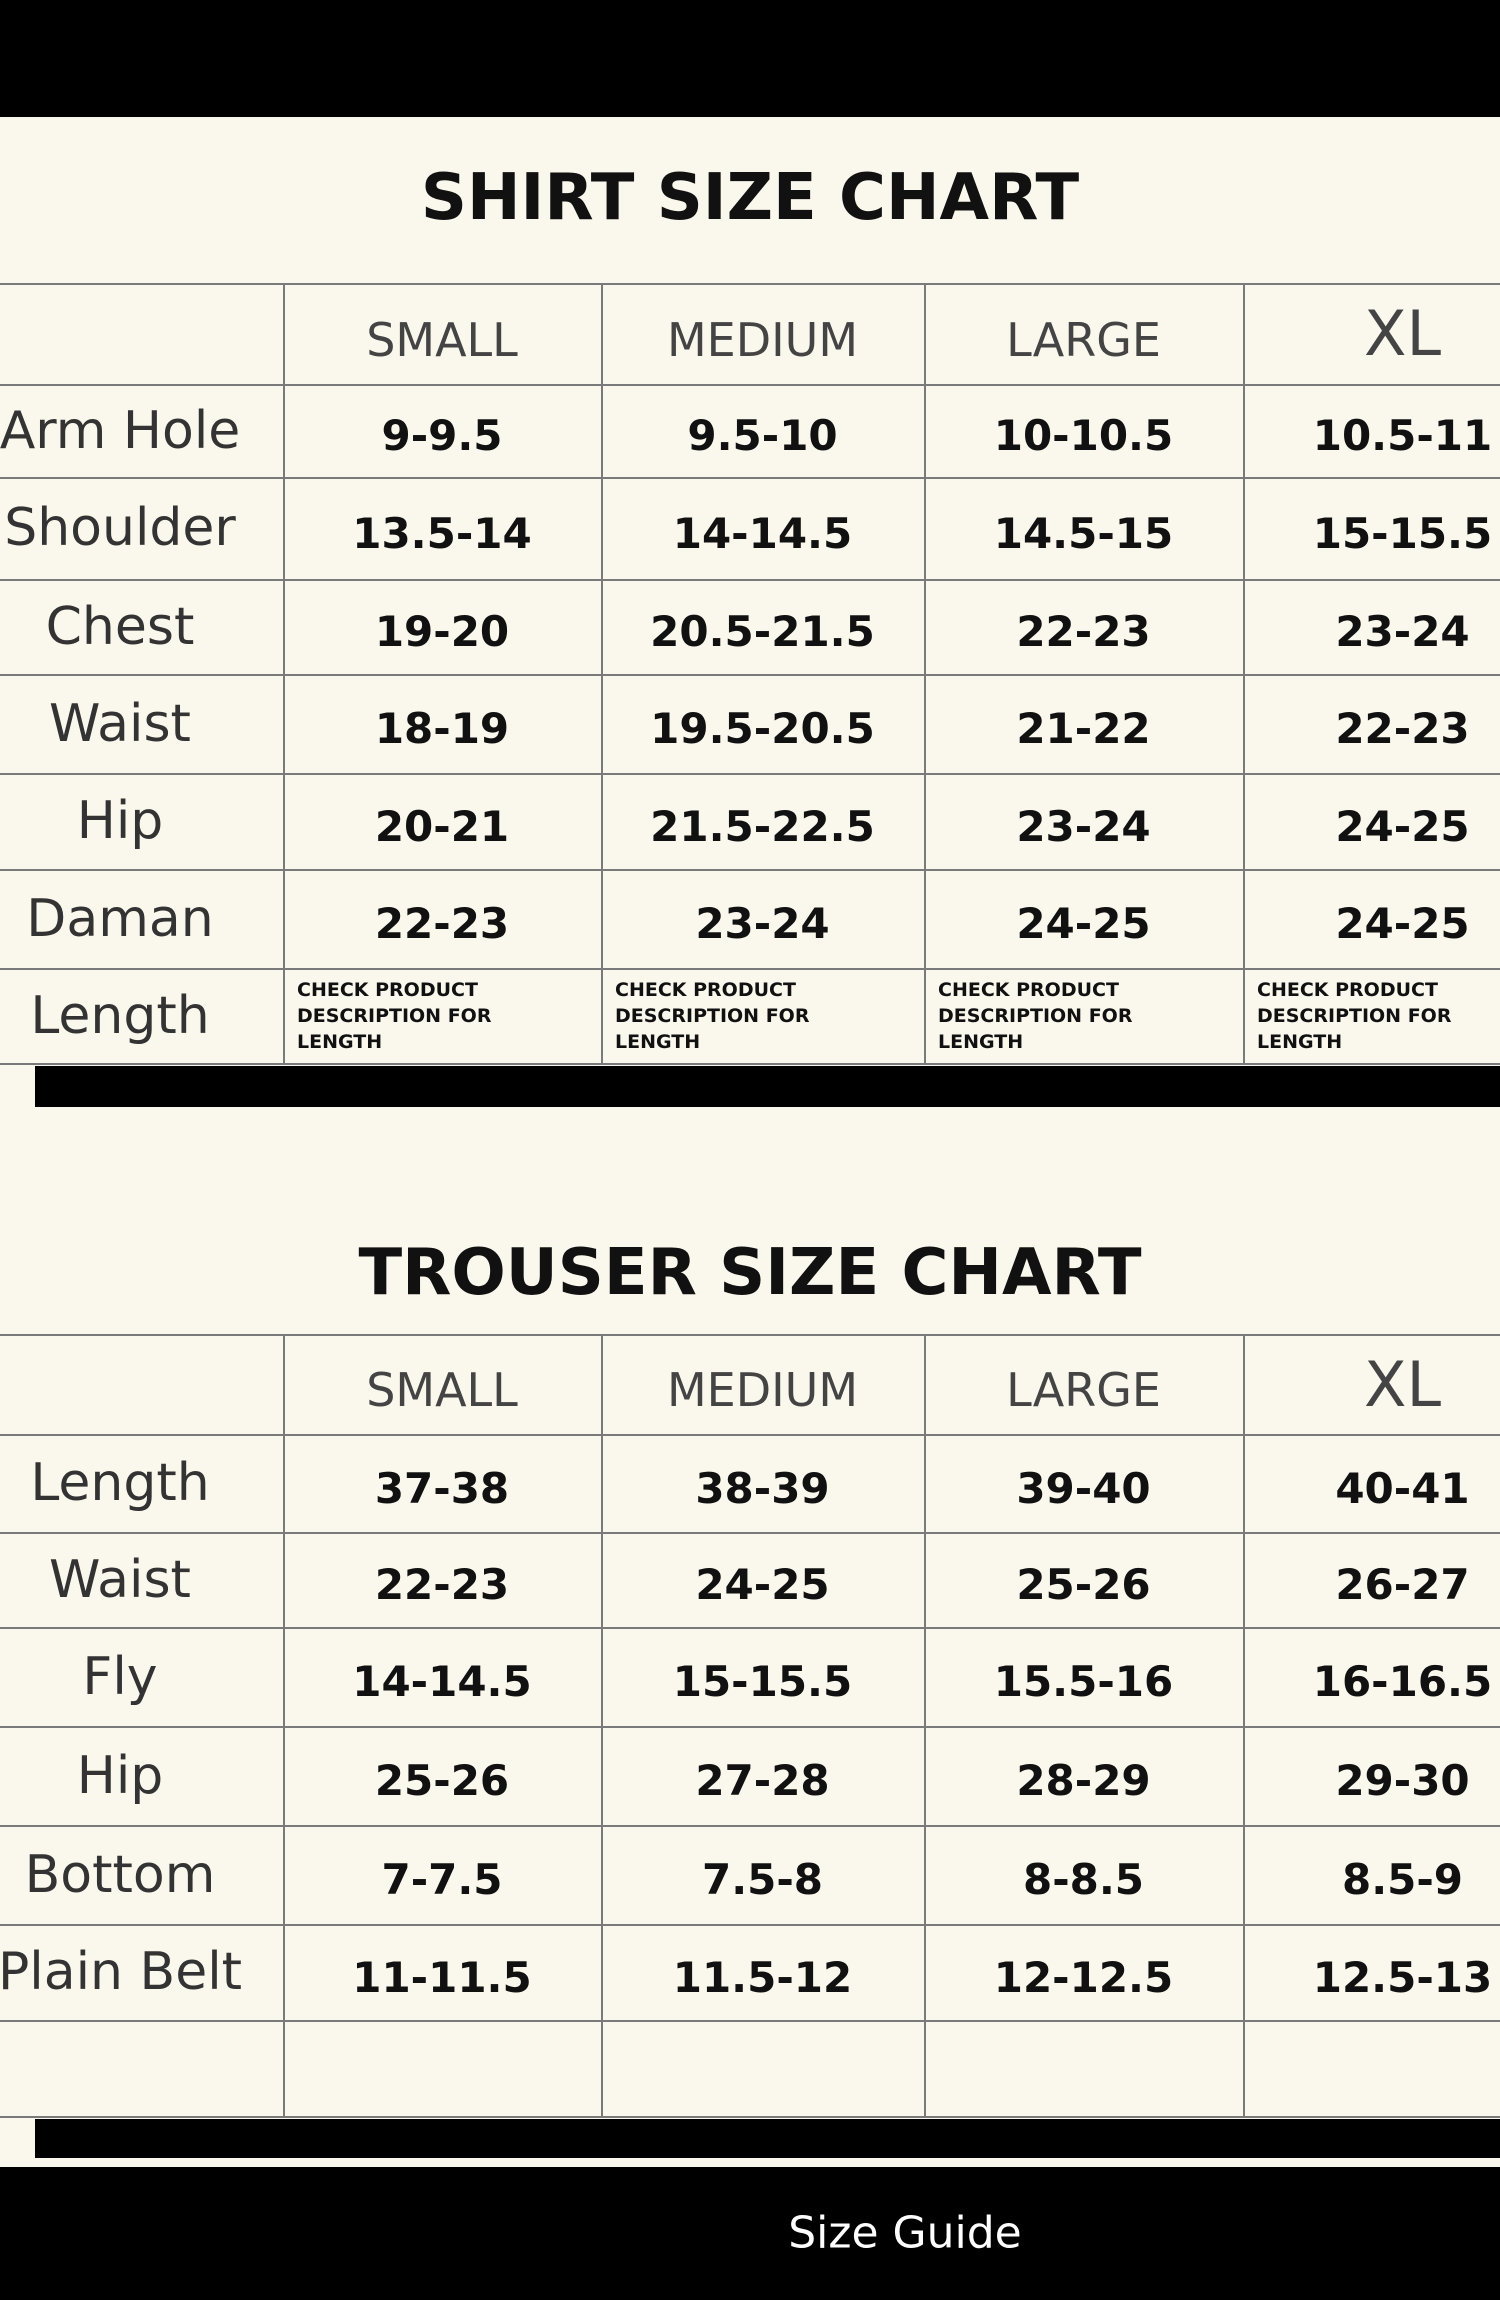  What do you see at coordinates (120, 918) in the screenshot?
I see `row-label: Daman` at bounding box center [120, 918].